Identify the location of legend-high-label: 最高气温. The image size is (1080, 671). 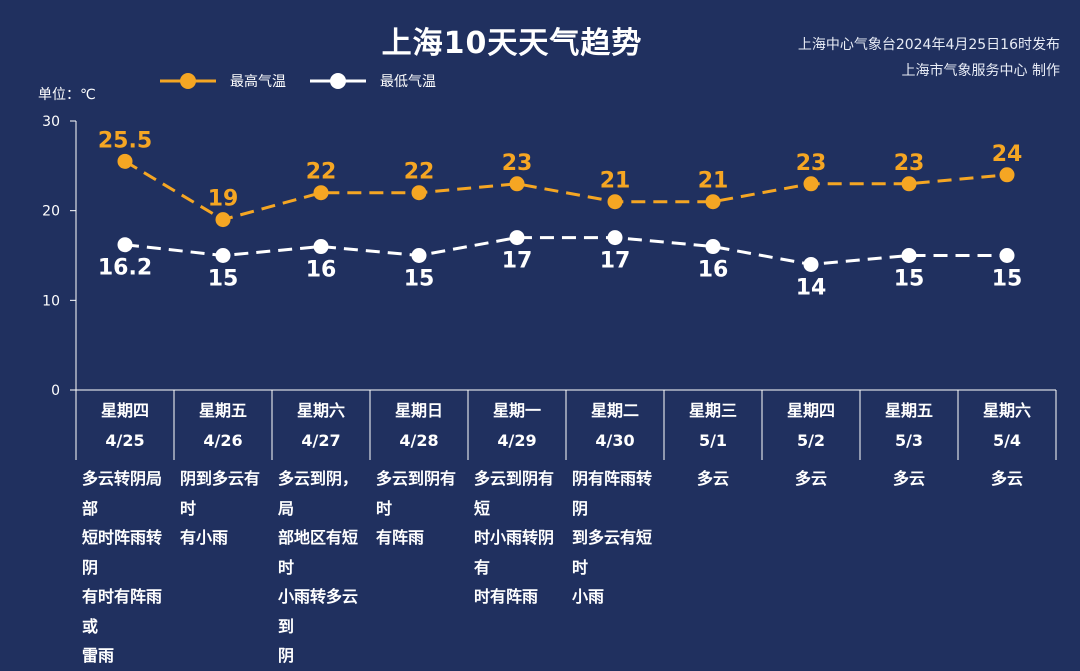
(258, 82).